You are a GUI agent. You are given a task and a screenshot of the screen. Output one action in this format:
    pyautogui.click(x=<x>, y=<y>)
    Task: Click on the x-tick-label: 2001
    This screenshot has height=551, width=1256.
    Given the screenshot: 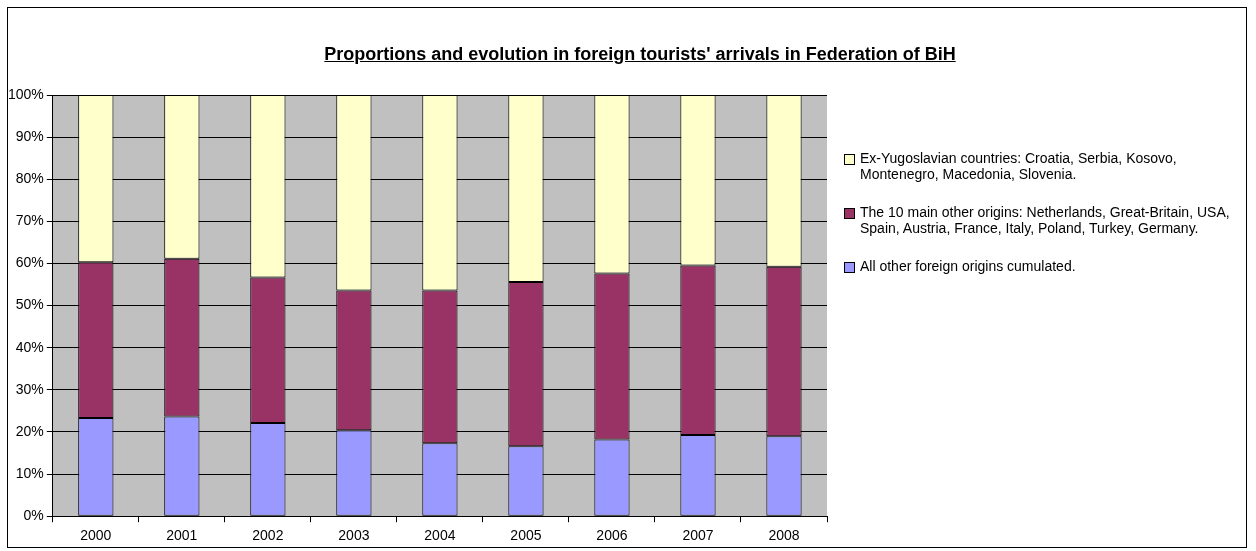 What is the action you would take?
    pyautogui.click(x=182, y=535)
    